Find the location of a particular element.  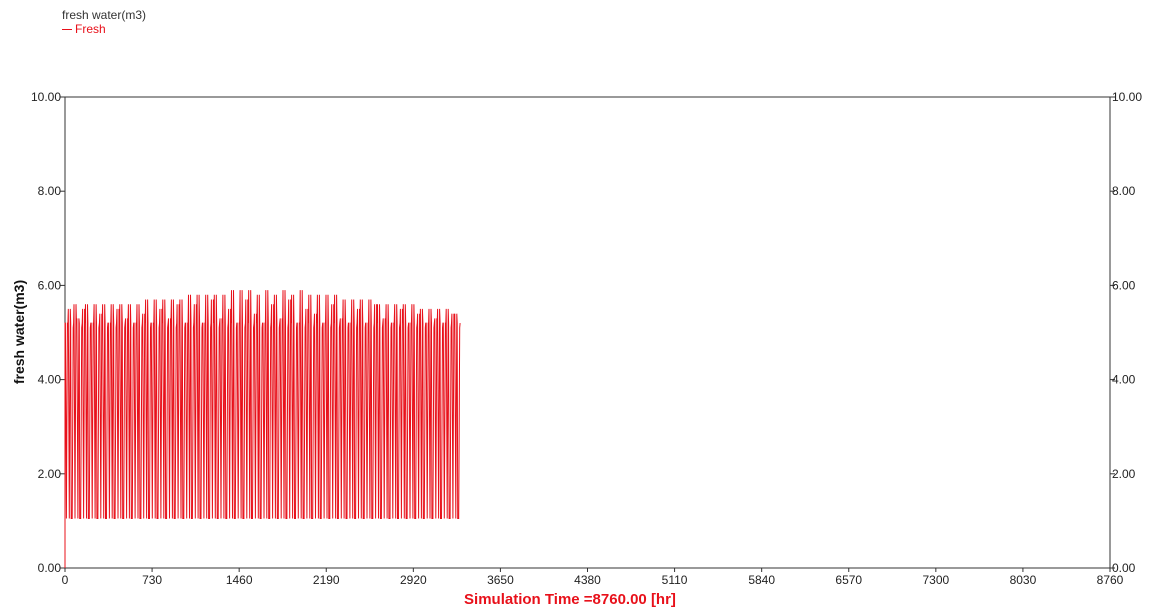

y-tick-label-left: 6.00 is located at coordinates (50, 285).